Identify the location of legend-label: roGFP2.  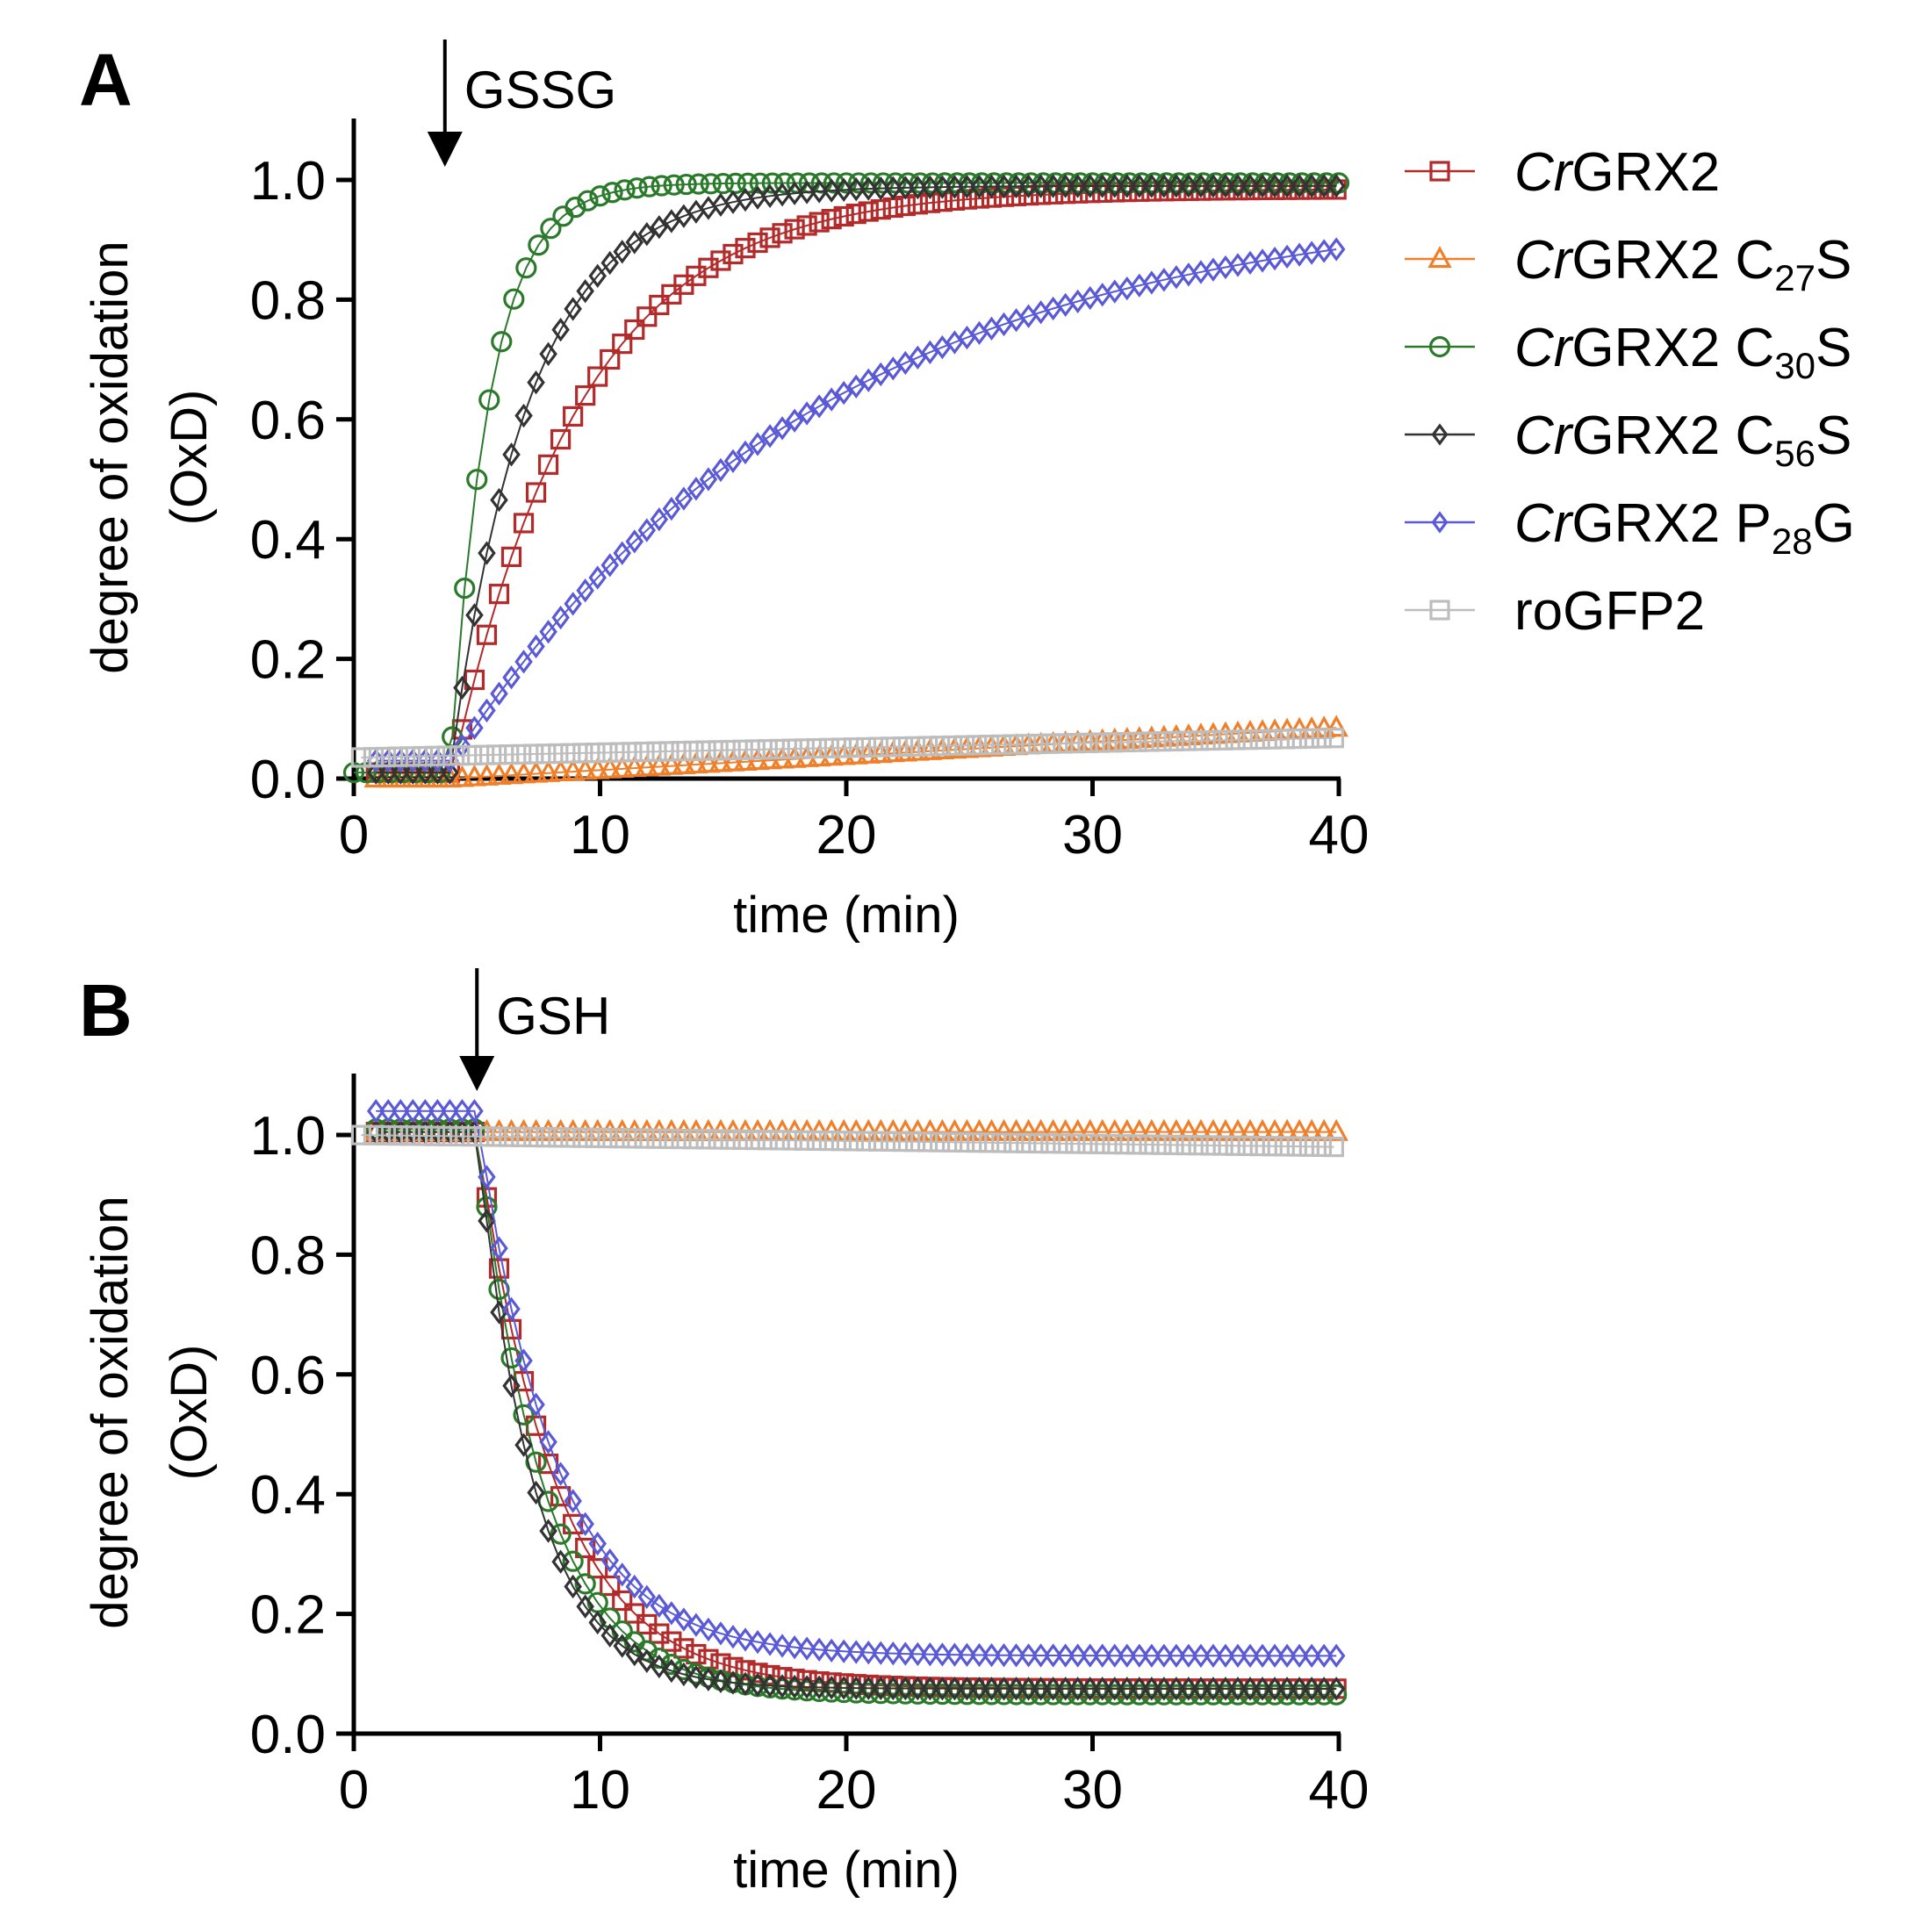
(1609, 611).